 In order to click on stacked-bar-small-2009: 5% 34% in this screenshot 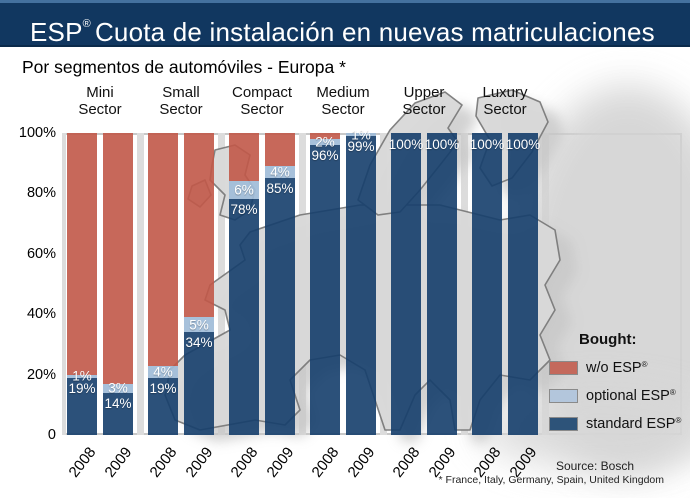, I will do `click(199, 284)`.